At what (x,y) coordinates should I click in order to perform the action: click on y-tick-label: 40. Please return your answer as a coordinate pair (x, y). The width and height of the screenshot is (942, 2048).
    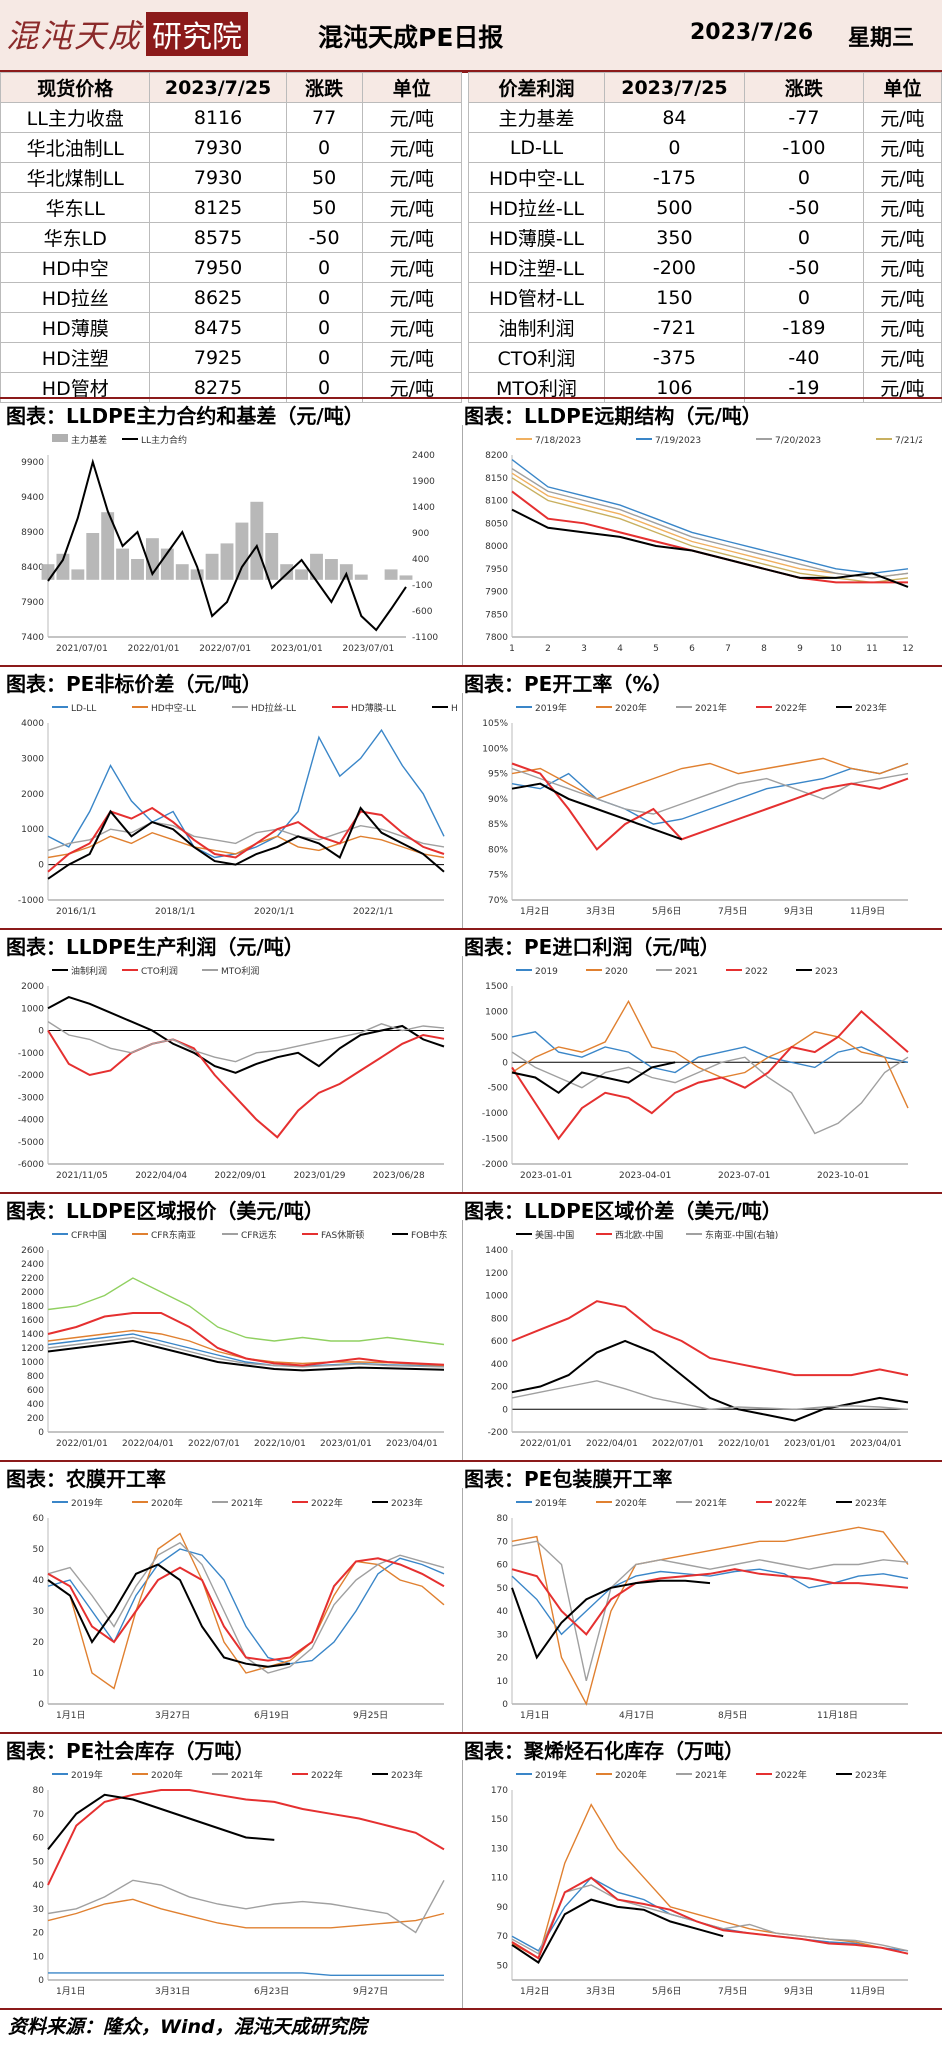
    Looking at the image, I should click on (503, 1612).